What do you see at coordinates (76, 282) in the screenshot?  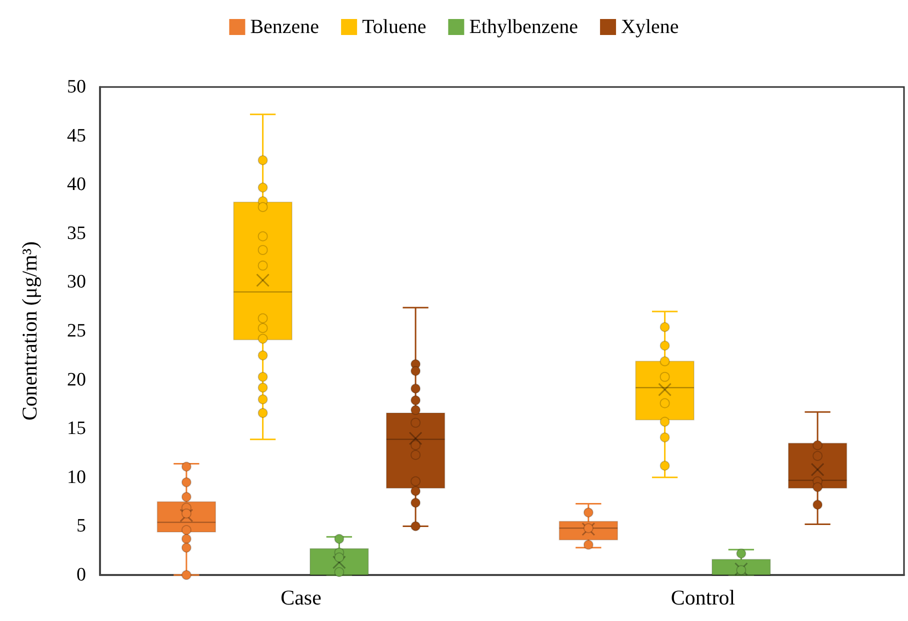 I see `y-tick-label: 30` at bounding box center [76, 282].